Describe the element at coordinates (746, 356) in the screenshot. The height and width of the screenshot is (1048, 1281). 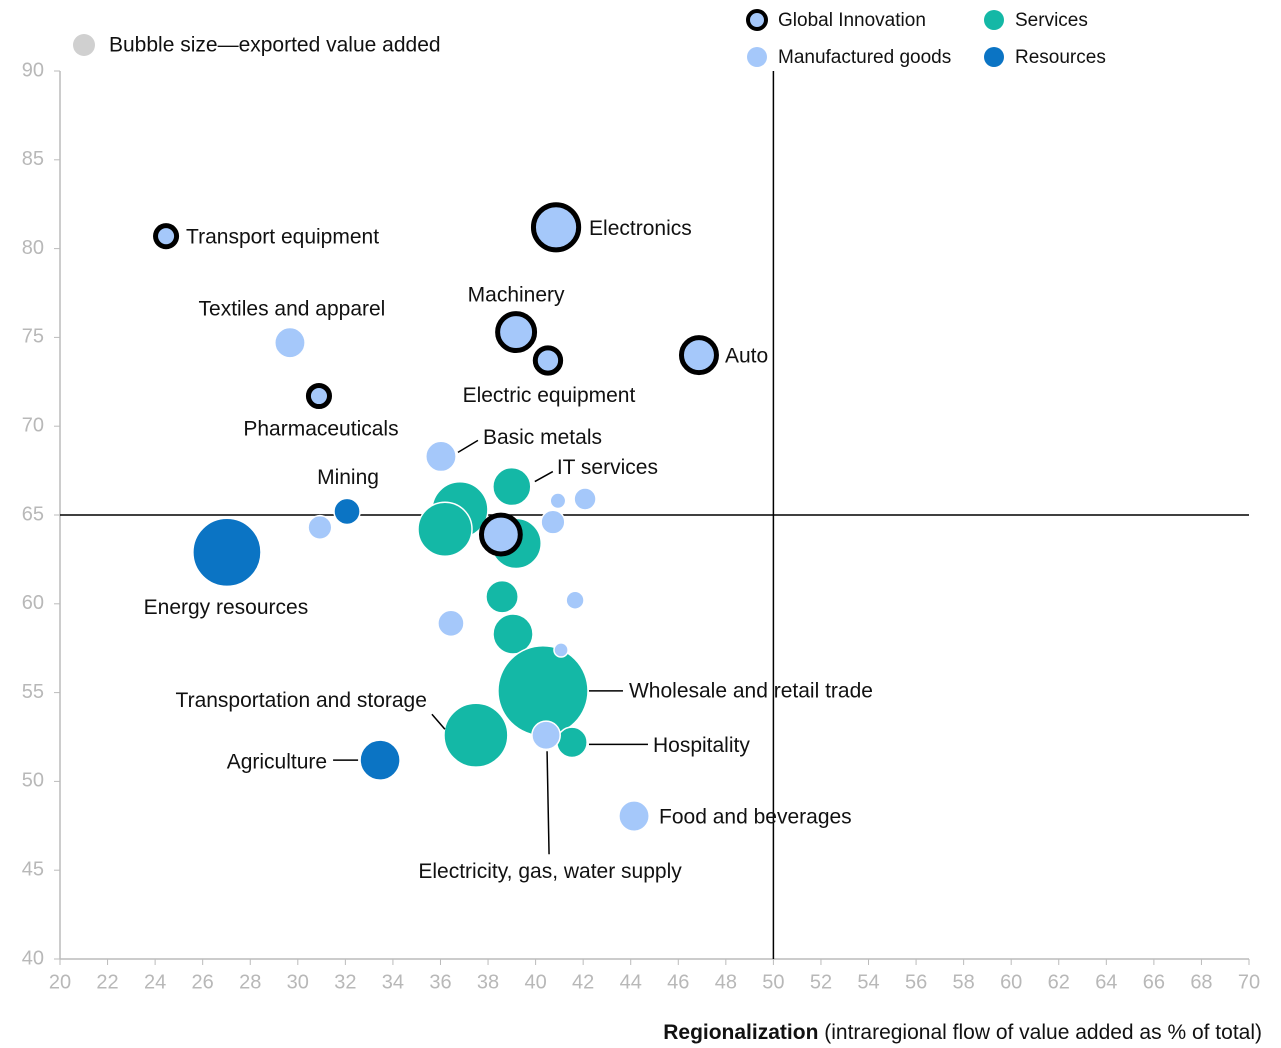
I see `bubble-label: Auto` at that location.